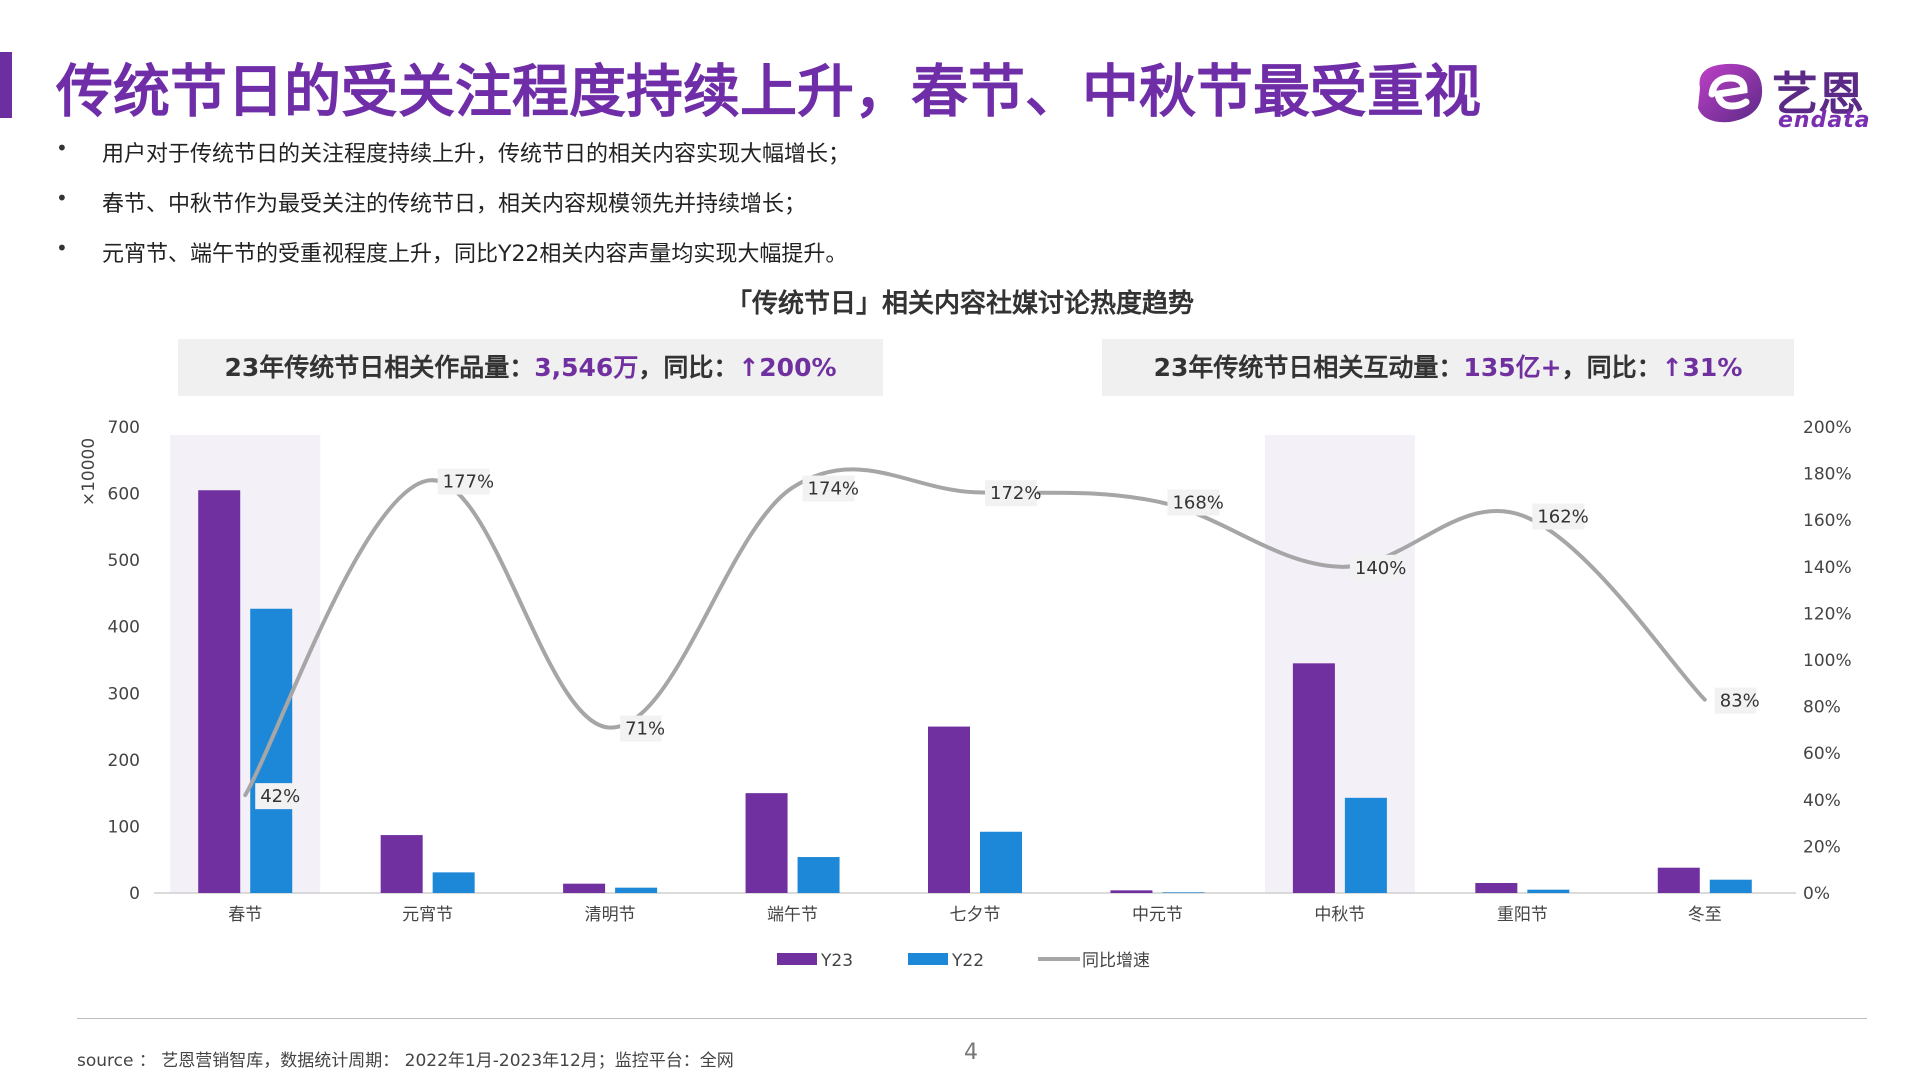 This screenshot has height=1080, width=1920. Describe the element at coordinates (1705, 915) in the screenshot. I see `x-tick-label: 冬至` at that location.